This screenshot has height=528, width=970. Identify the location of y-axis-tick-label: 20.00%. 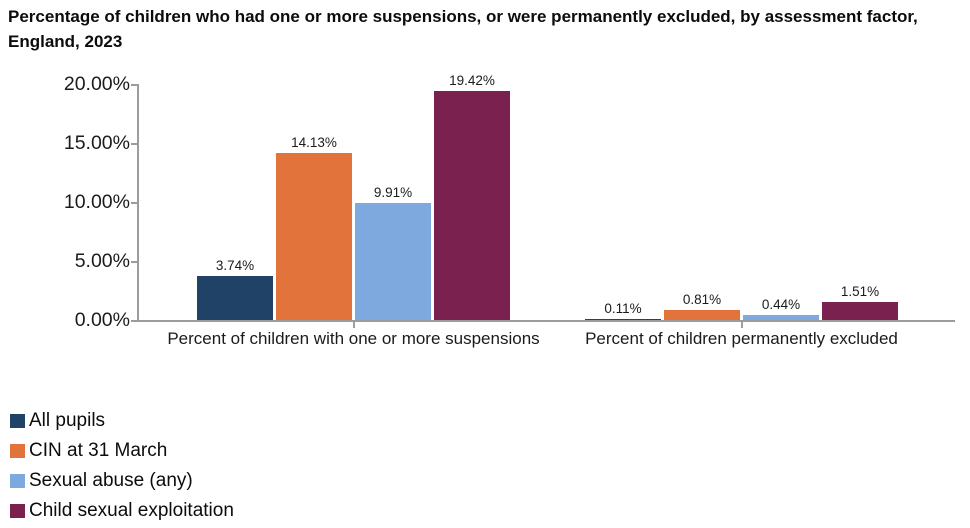
(96, 84).